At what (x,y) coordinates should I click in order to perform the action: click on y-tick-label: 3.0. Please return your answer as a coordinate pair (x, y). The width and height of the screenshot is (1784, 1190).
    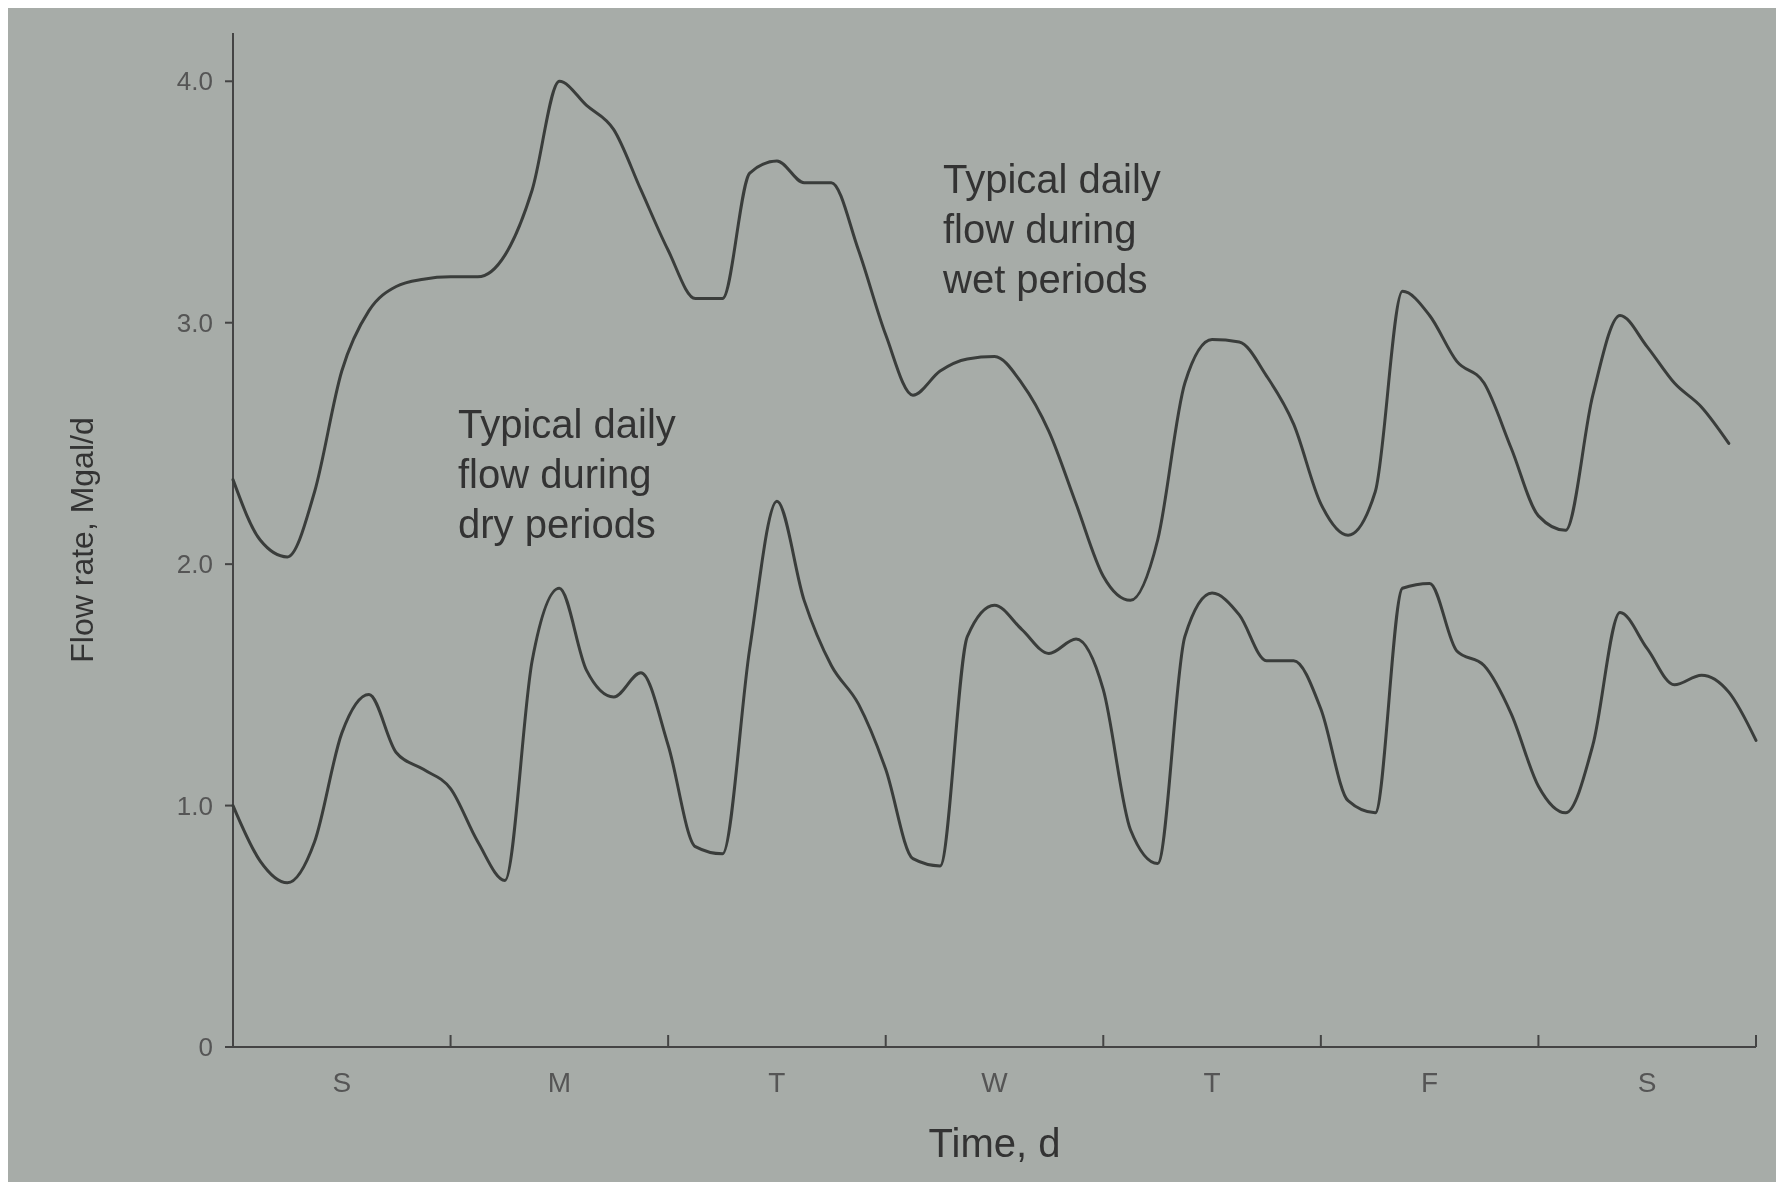
    Looking at the image, I should click on (194, 322).